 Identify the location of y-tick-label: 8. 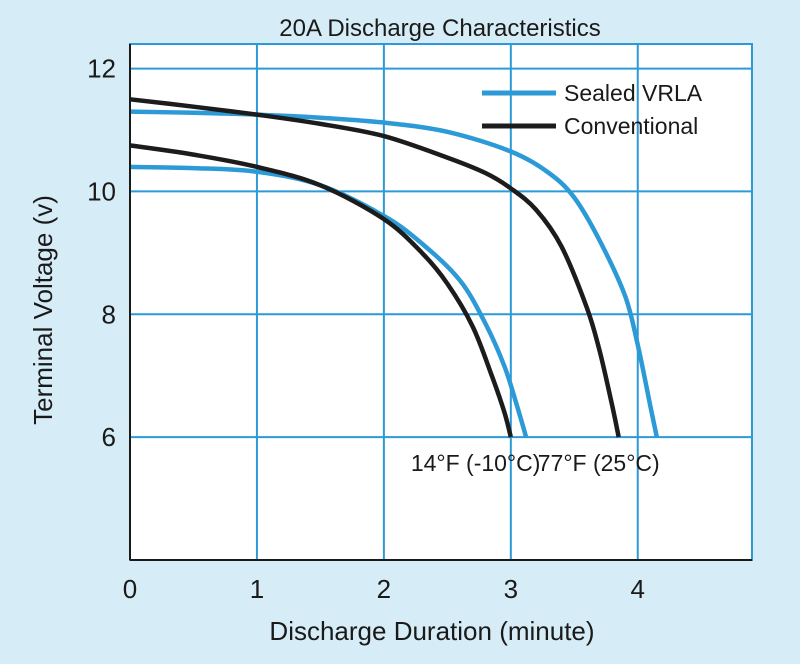
(109, 314).